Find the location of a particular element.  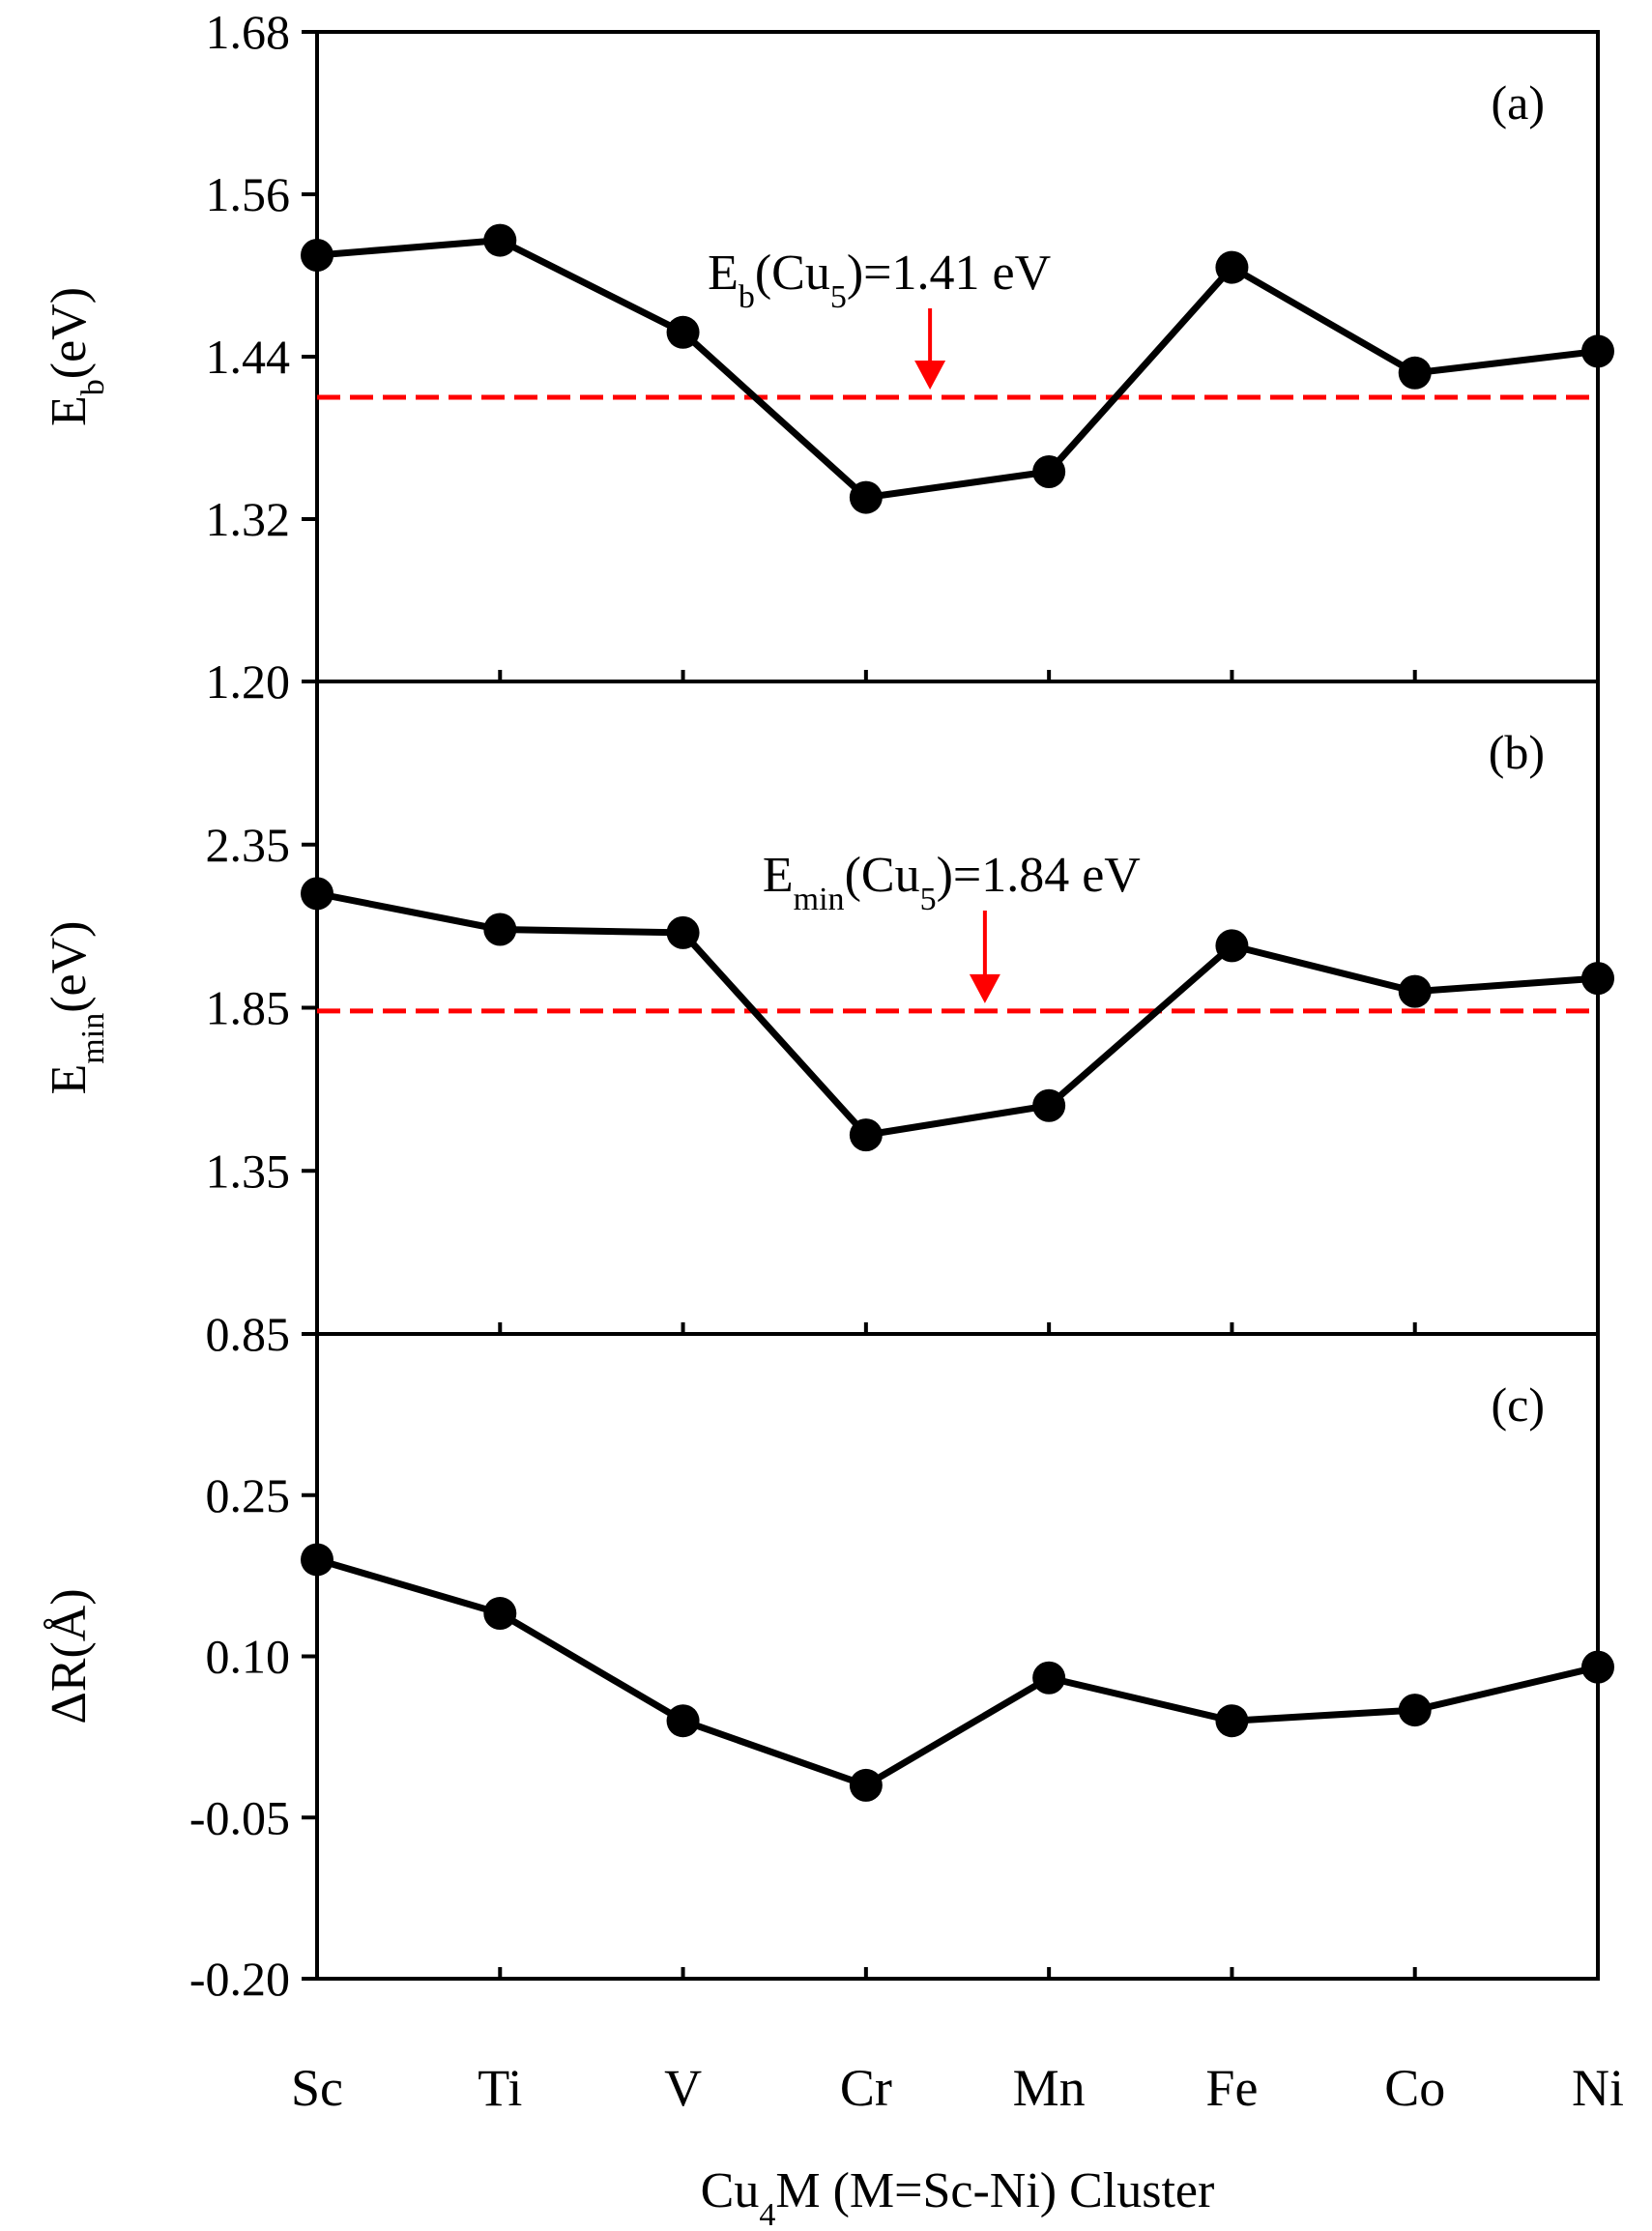

annotation-part: min is located at coordinates (819, 899).